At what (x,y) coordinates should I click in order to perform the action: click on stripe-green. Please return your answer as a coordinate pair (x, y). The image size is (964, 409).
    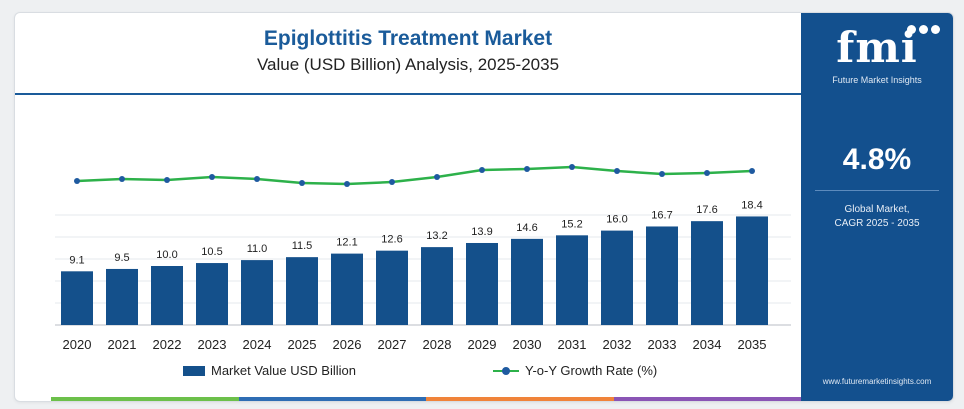
    Looking at the image, I should click on (145, 399).